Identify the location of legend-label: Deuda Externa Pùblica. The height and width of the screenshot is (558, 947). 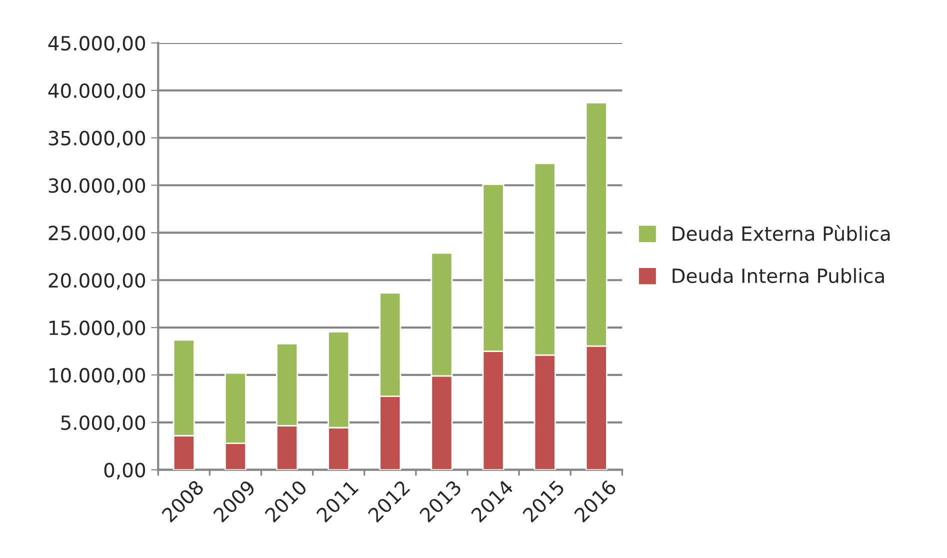
(781, 233).